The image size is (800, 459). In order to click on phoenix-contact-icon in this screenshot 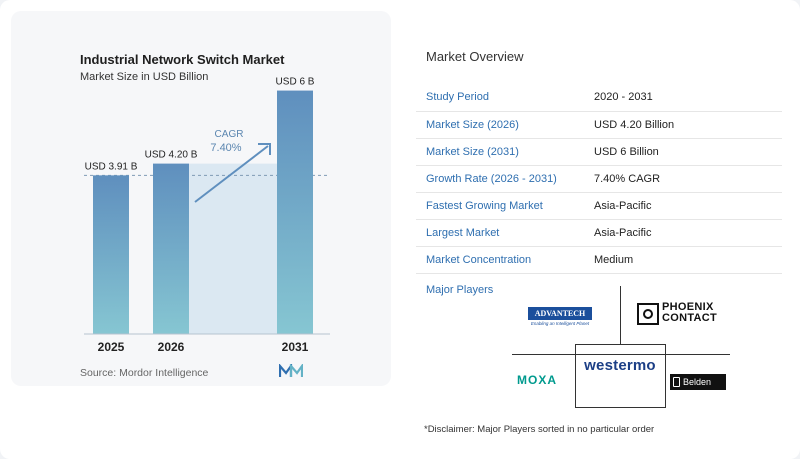, I will do `click(648, 314)`.